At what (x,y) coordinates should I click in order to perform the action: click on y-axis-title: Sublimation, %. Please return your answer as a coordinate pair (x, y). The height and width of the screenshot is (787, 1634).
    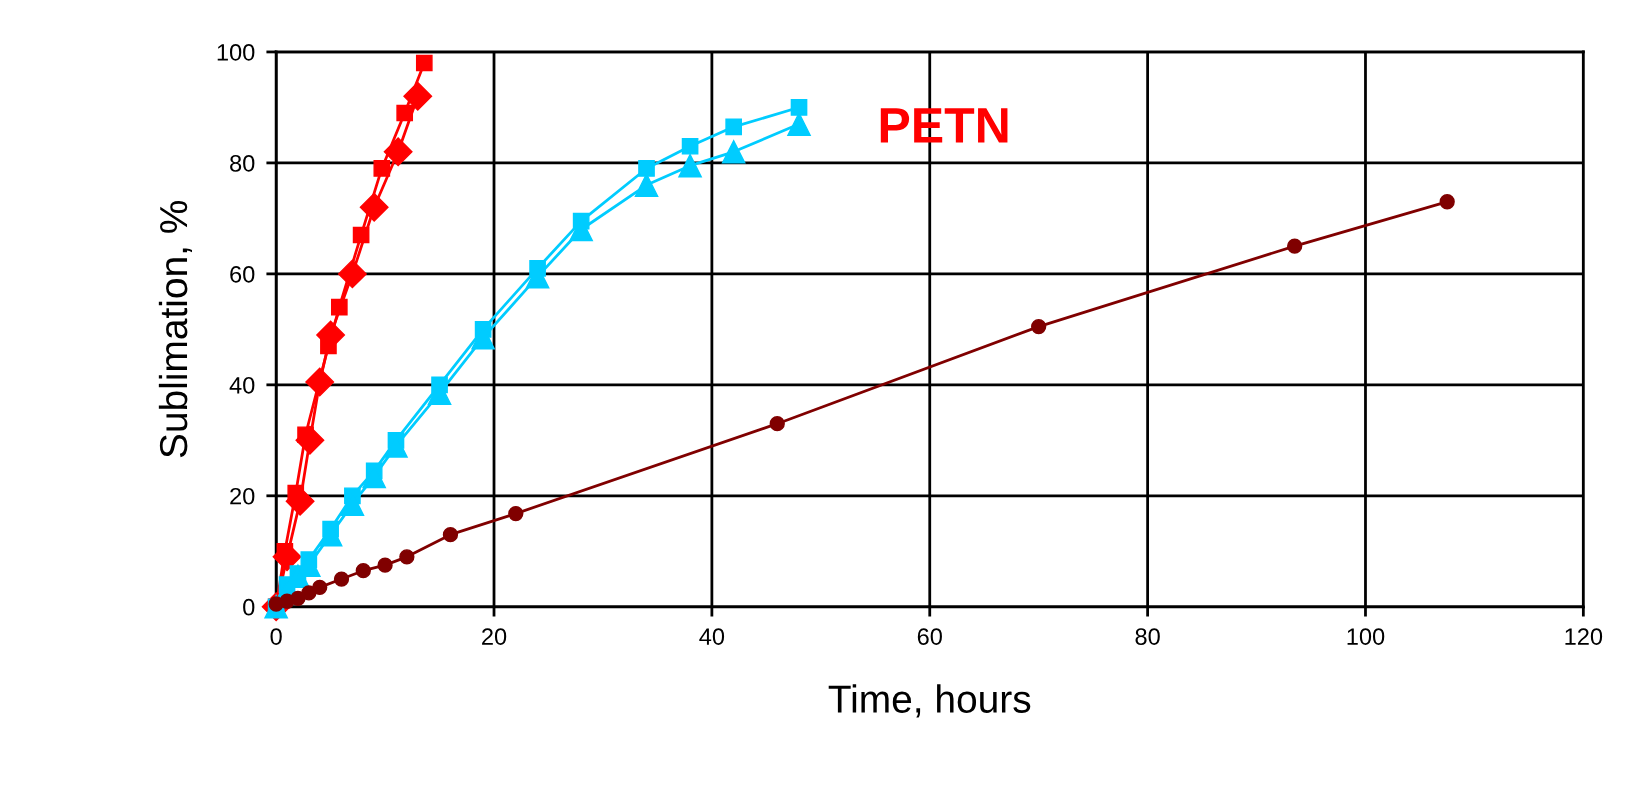
    Looking at the image, I should click on (175, 329).